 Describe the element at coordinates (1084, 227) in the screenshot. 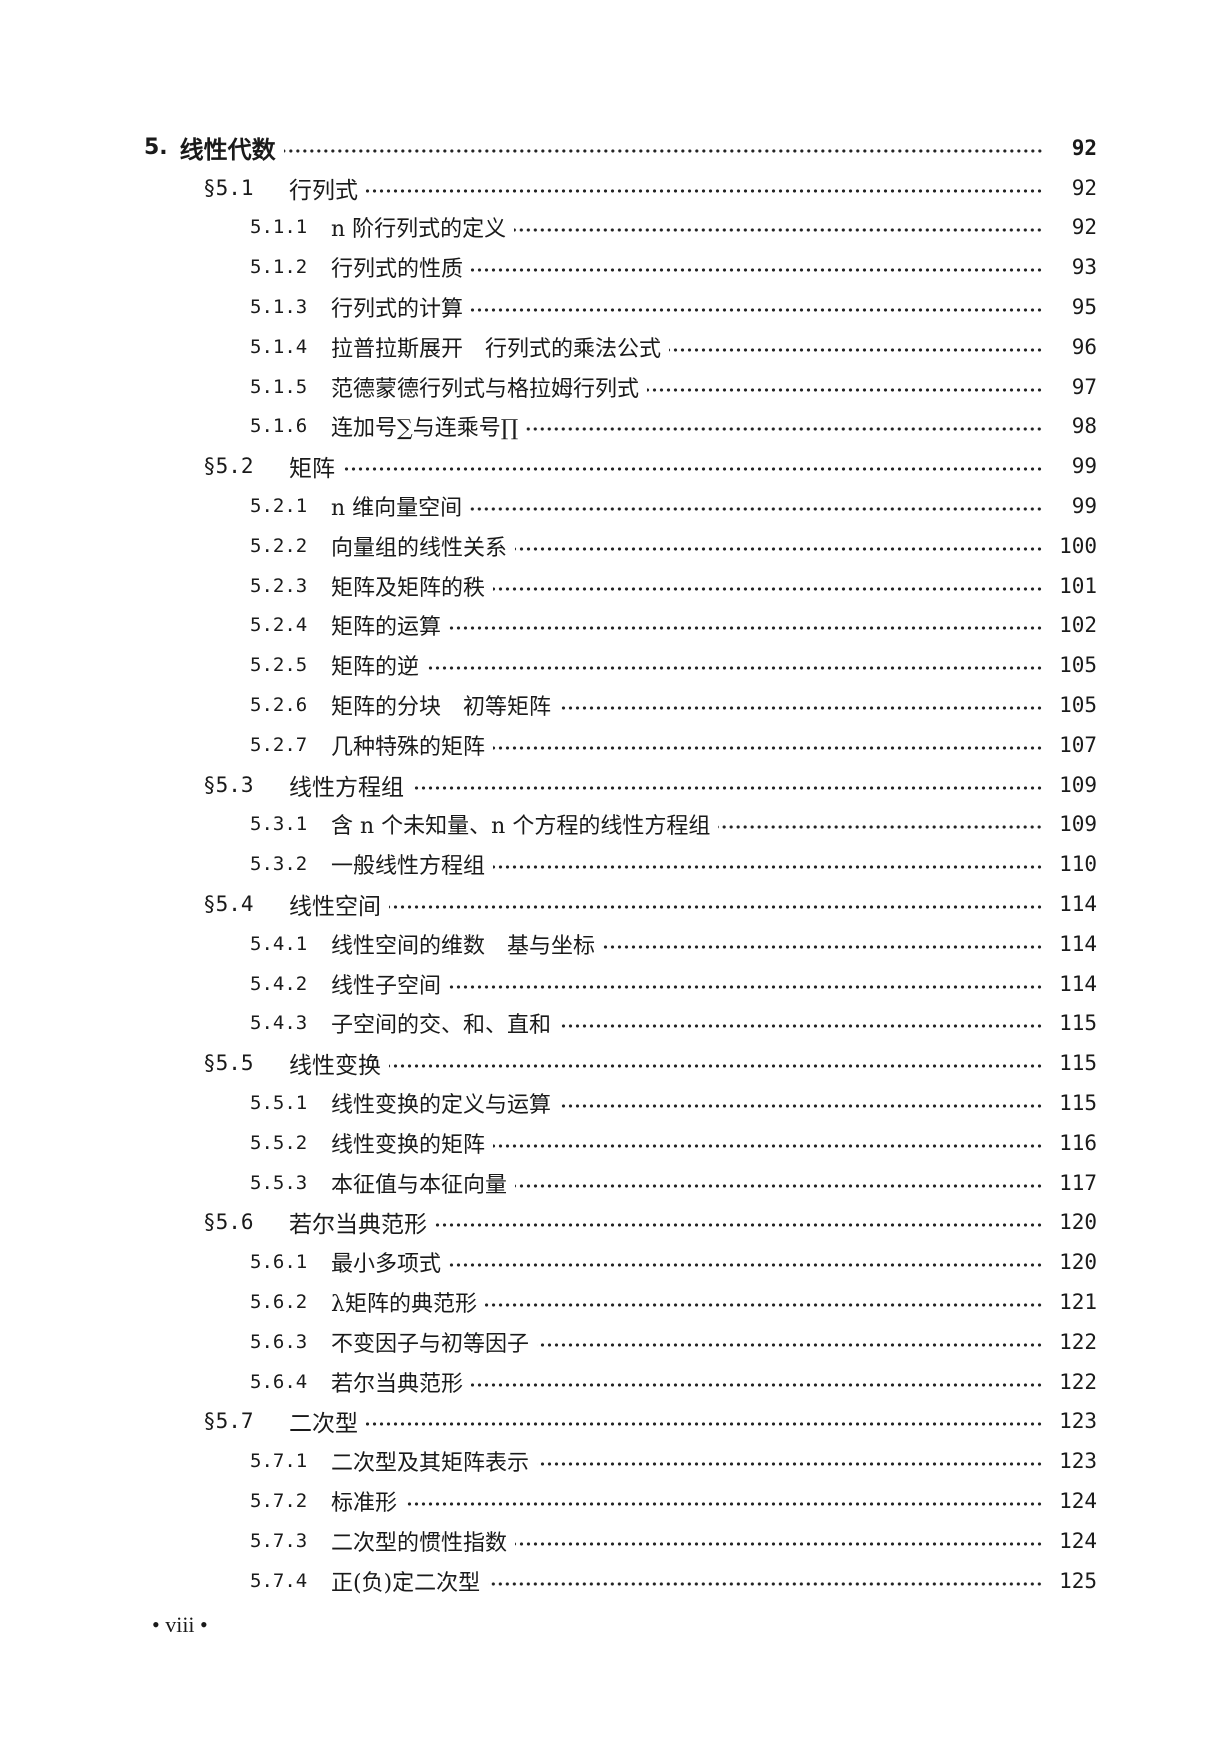

I see `entry-page: 92` at that location.